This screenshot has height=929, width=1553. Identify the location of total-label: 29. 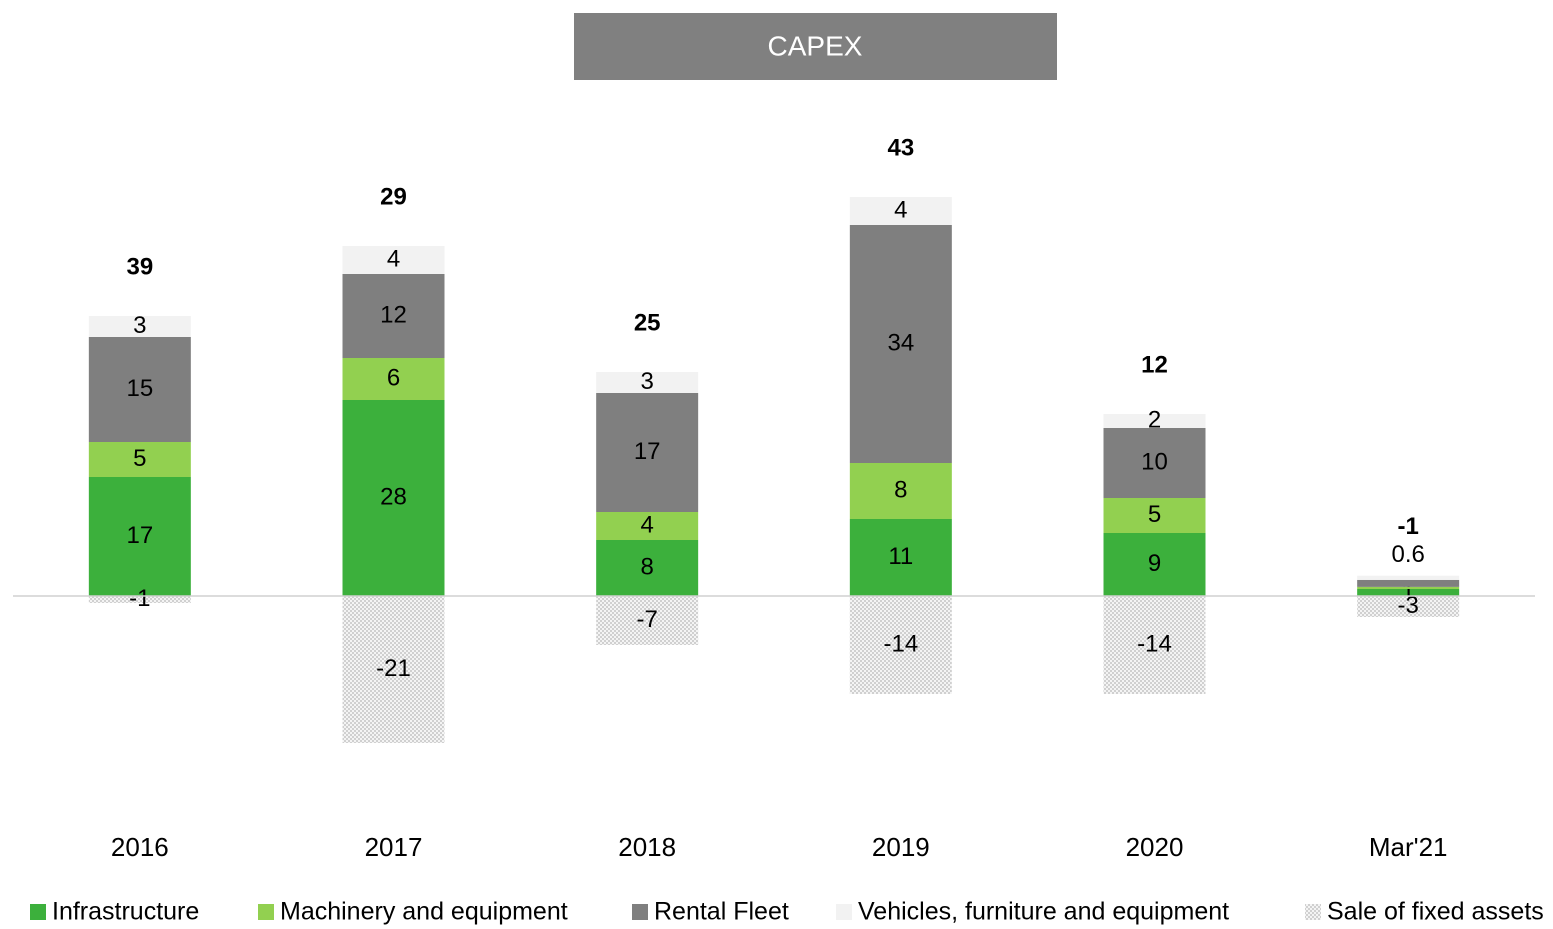
(393, 196).